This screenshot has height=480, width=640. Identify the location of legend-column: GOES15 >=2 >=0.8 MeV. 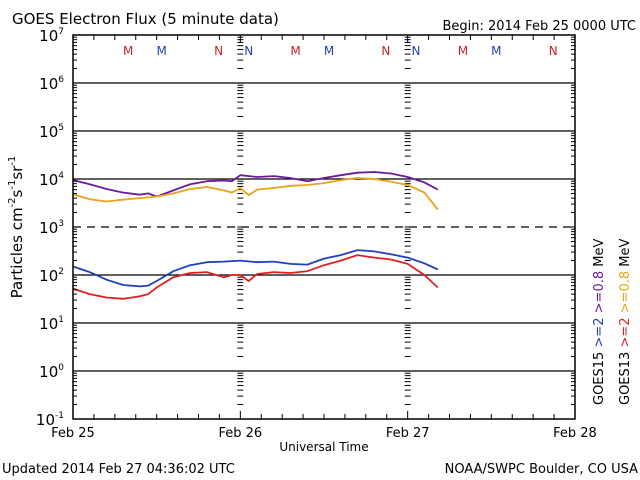
(599, 322).